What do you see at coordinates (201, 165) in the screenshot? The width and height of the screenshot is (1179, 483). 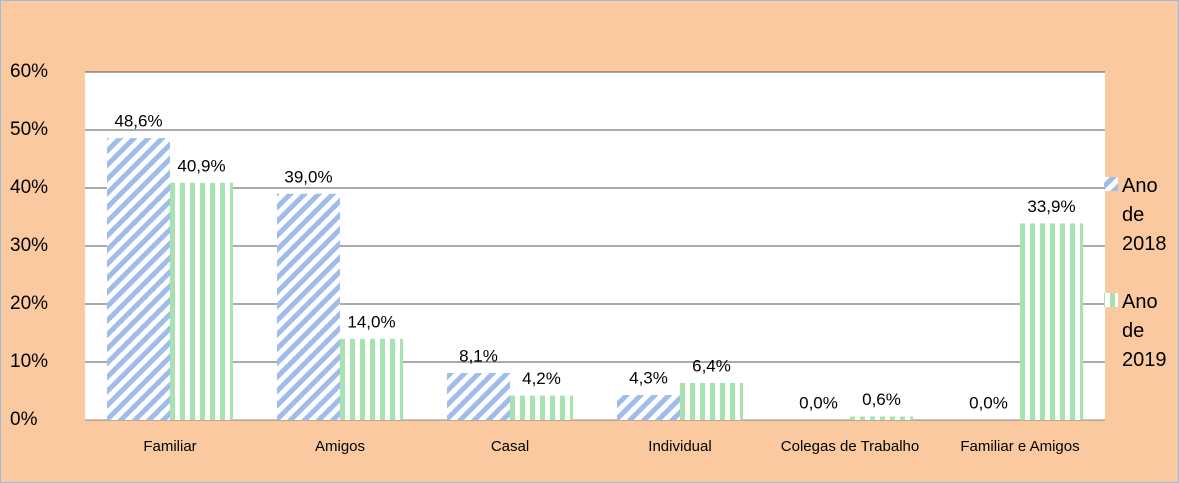 I see `value-label: 40,9%` at bounding box center [201, 165].